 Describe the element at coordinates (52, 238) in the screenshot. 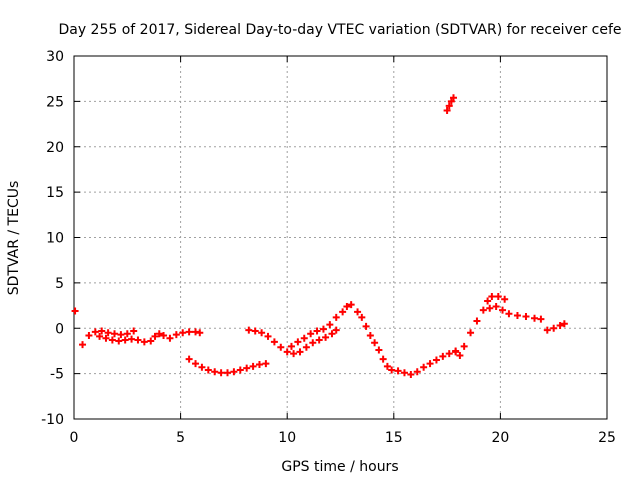

I see `y-tick-labels: -10 -5 0 5 10 15 20 25 30` at that location.